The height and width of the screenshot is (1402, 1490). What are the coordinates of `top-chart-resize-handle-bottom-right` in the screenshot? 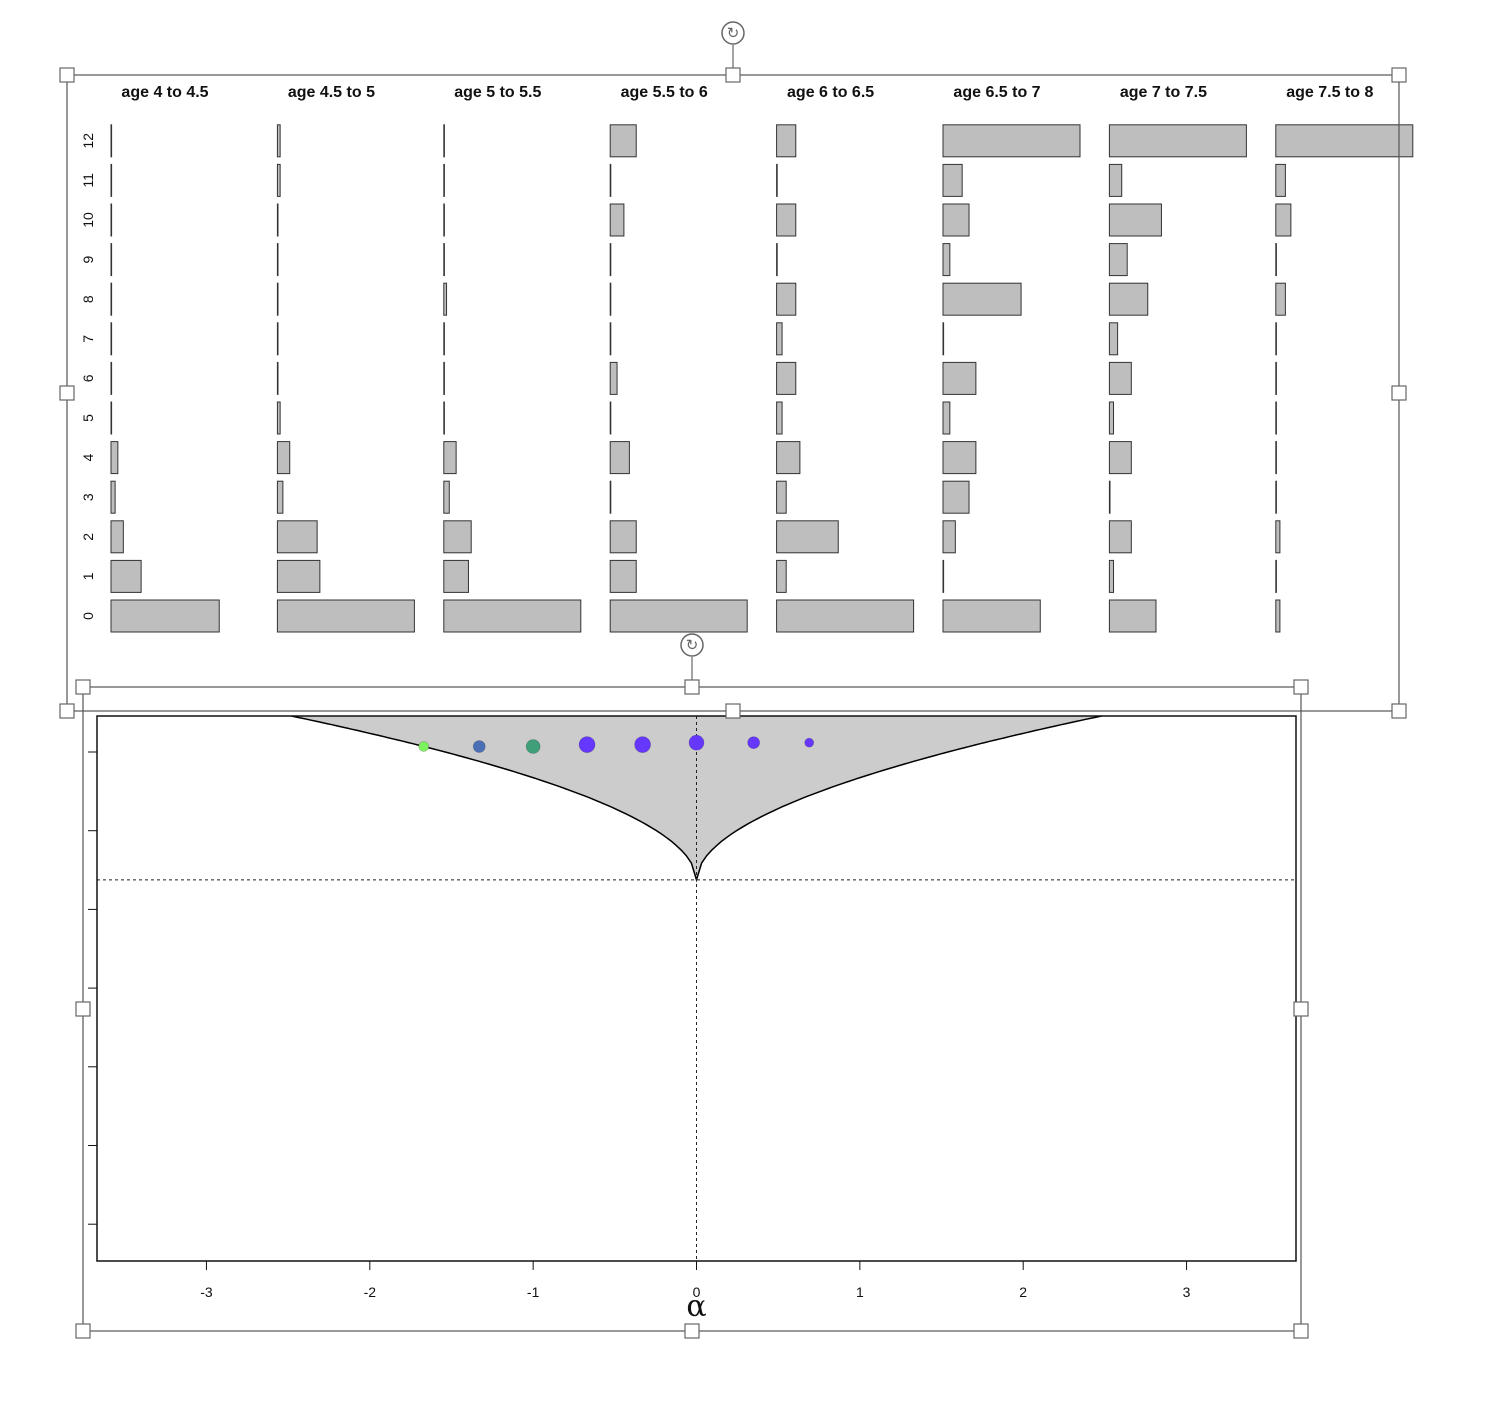 It's located at (1399, 711).